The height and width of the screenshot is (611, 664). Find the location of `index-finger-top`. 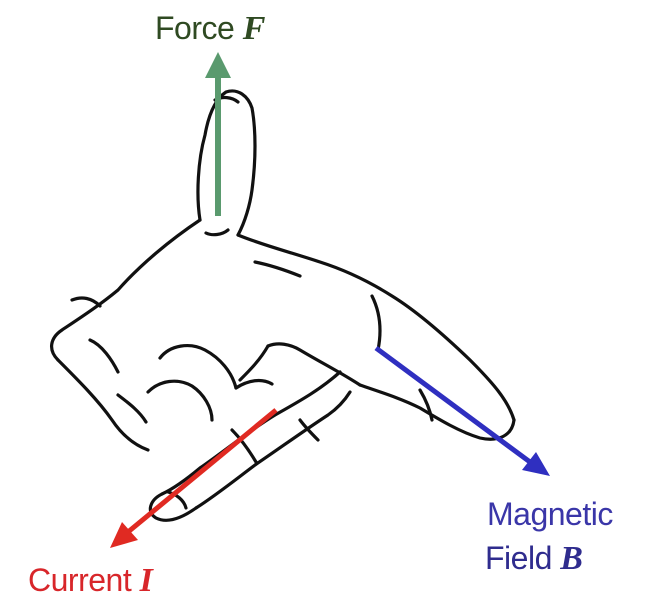

index-finger-top is located at coordinates (376, 327).